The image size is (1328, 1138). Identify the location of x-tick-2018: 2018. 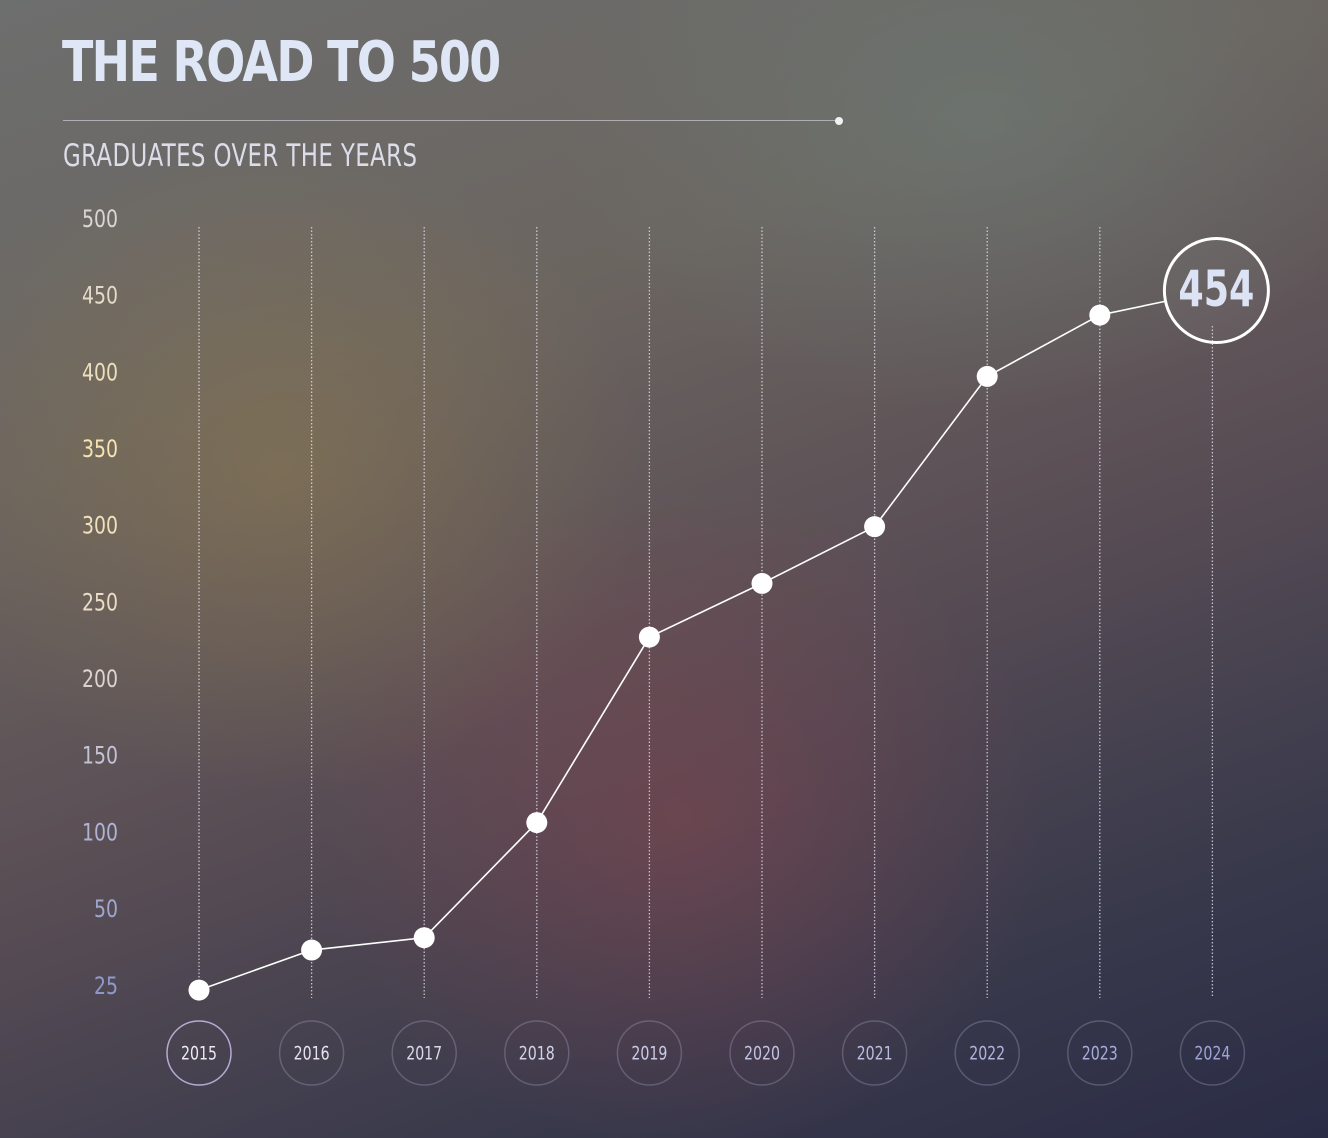
(537, 1054).